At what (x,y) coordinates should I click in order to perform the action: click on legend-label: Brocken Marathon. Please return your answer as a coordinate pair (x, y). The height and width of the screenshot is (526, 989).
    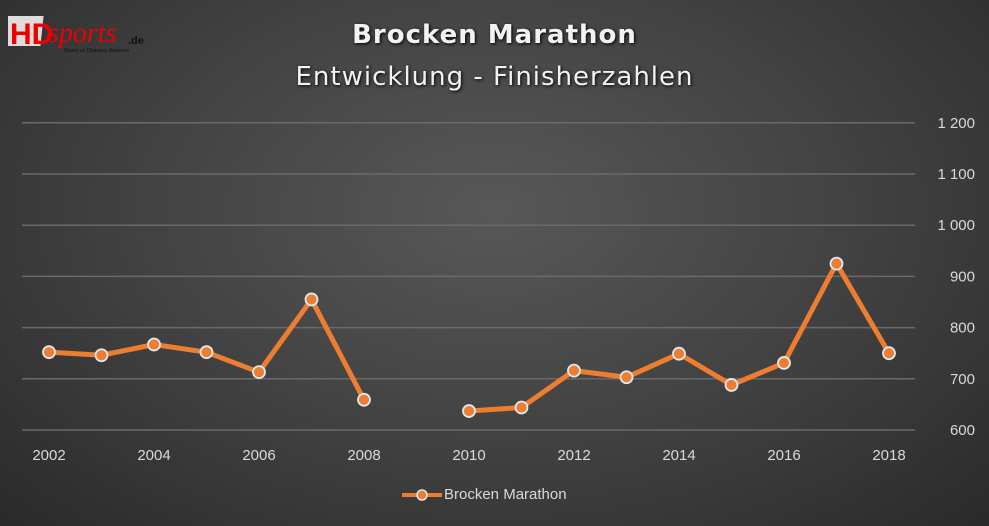
    Looking at the image, I should click on (505, 494).